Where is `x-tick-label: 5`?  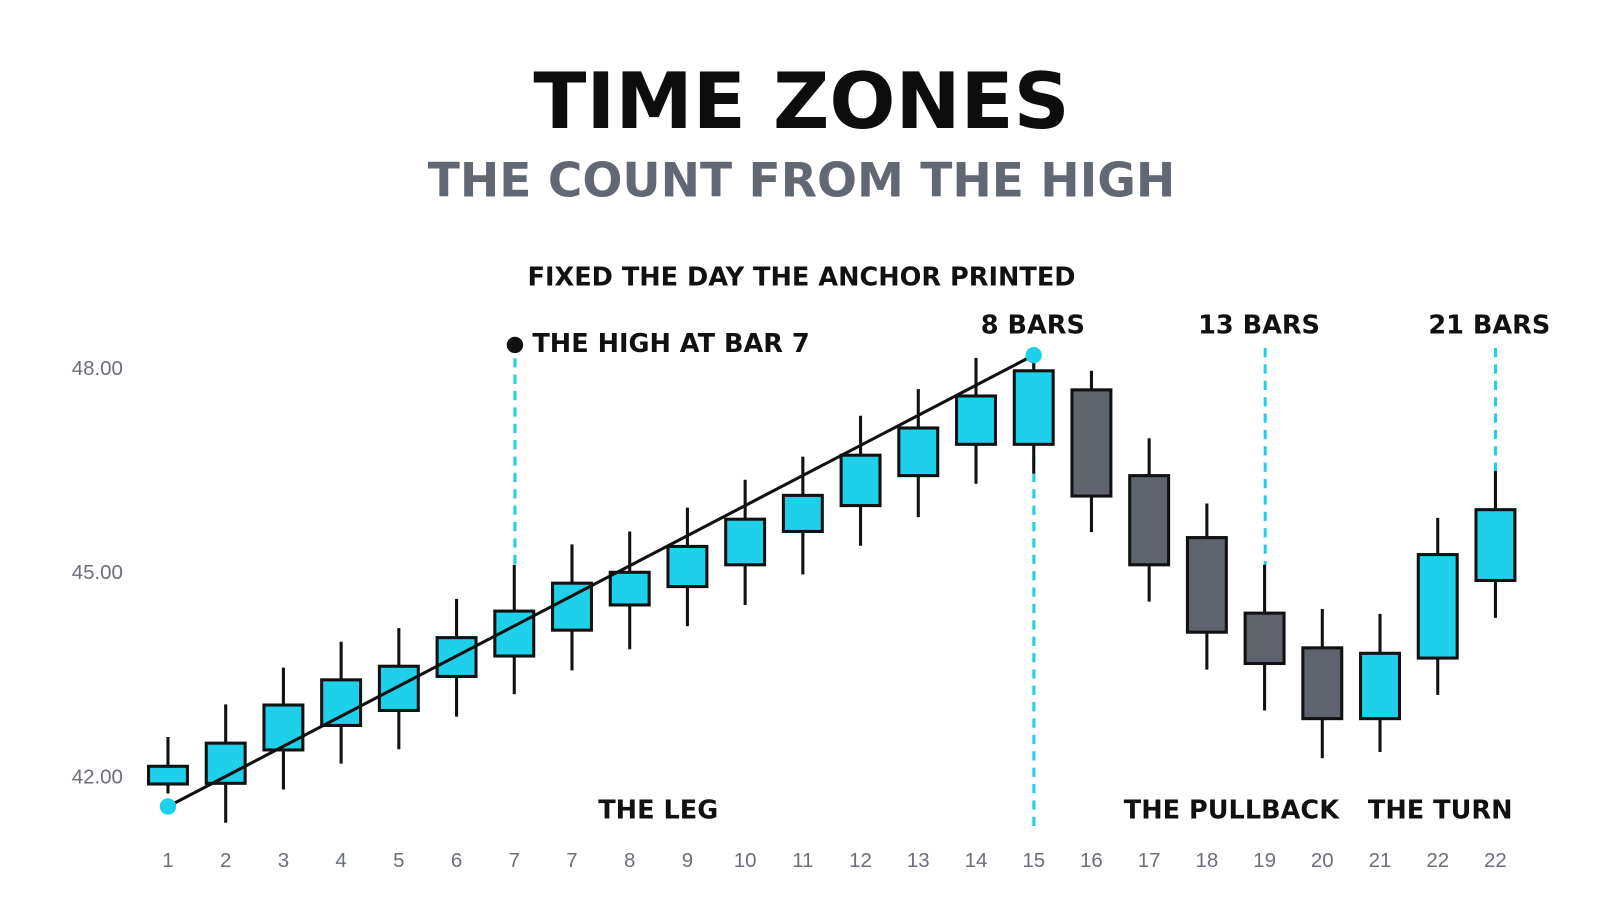
x-tick-label: 5 is located at coordinates (398, 860).